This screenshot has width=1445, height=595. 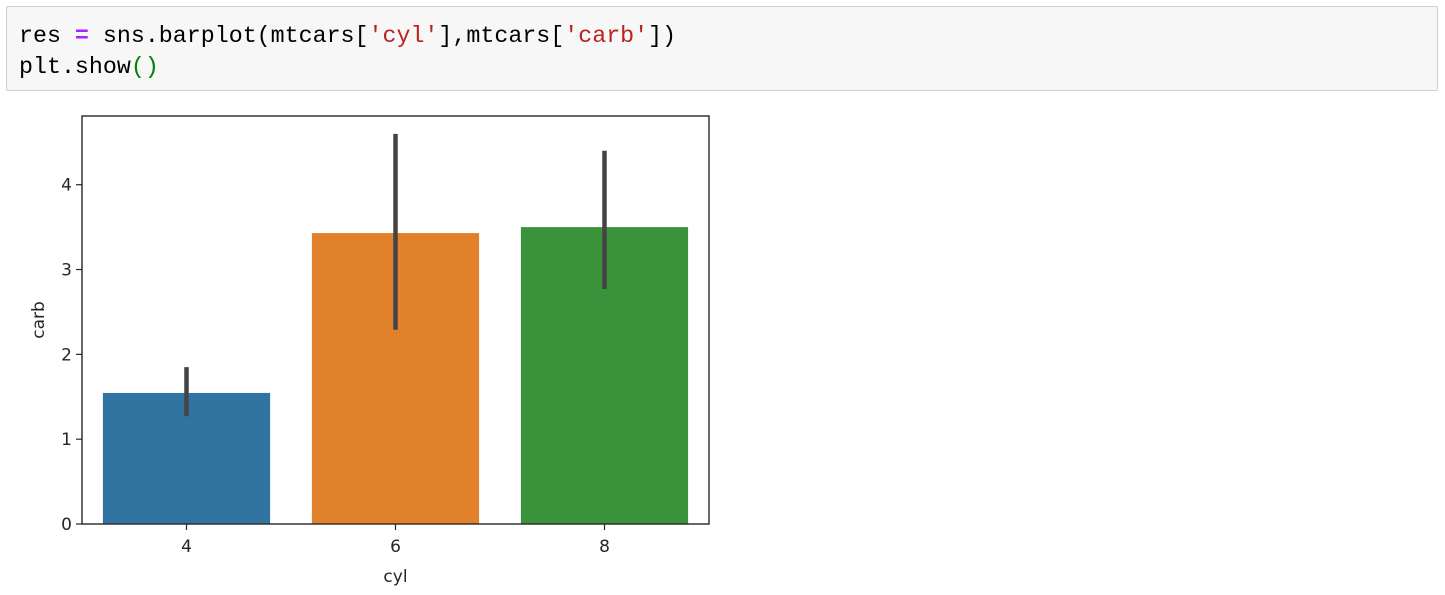 What do you see at coordinates (81, 36) in the screenshot?
I see `code-token: =` at bounding box center [81, 36].